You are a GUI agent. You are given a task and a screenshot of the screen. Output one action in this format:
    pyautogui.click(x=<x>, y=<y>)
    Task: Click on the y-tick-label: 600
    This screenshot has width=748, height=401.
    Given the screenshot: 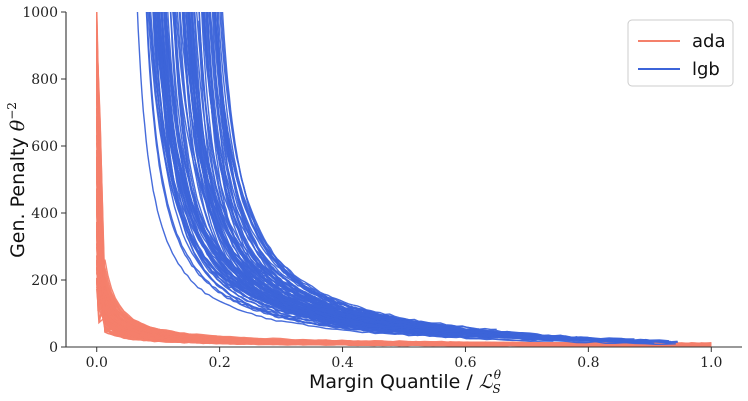 What is the action you would take?
    pyautogui.click(x=44, y=147)
    